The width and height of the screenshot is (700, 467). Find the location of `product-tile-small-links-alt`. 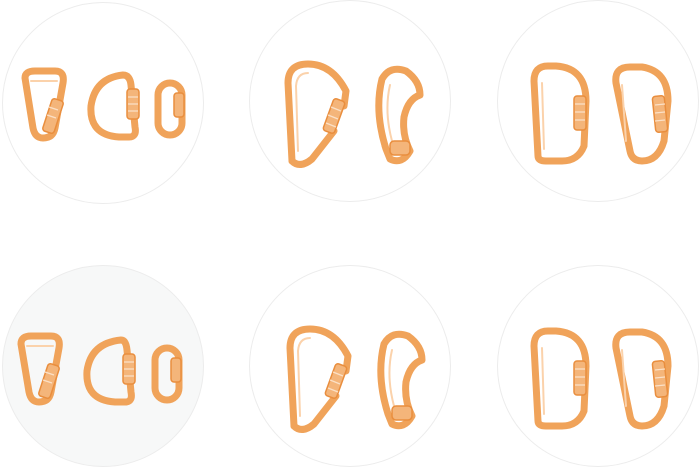

product-tile-small-links-alt is located at coordinates (103, 366).